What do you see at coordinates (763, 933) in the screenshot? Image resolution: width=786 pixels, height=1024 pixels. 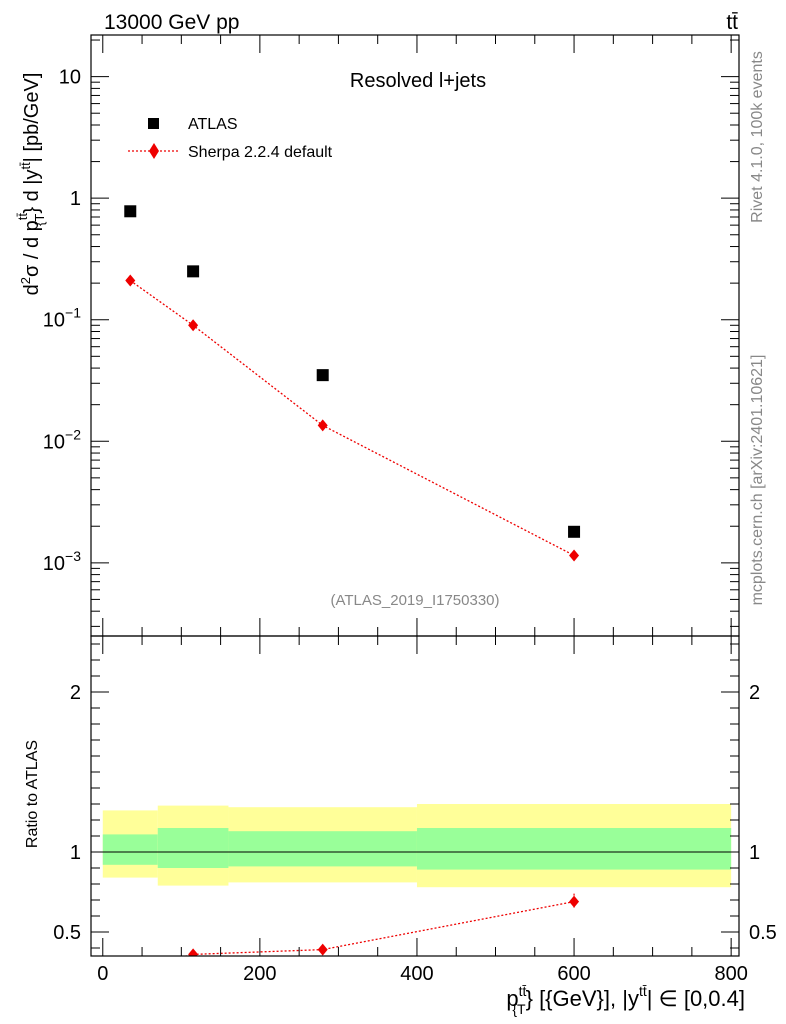 I see `ratio-y-tick-label-right: 0.5` at bounding box center [763, 933].